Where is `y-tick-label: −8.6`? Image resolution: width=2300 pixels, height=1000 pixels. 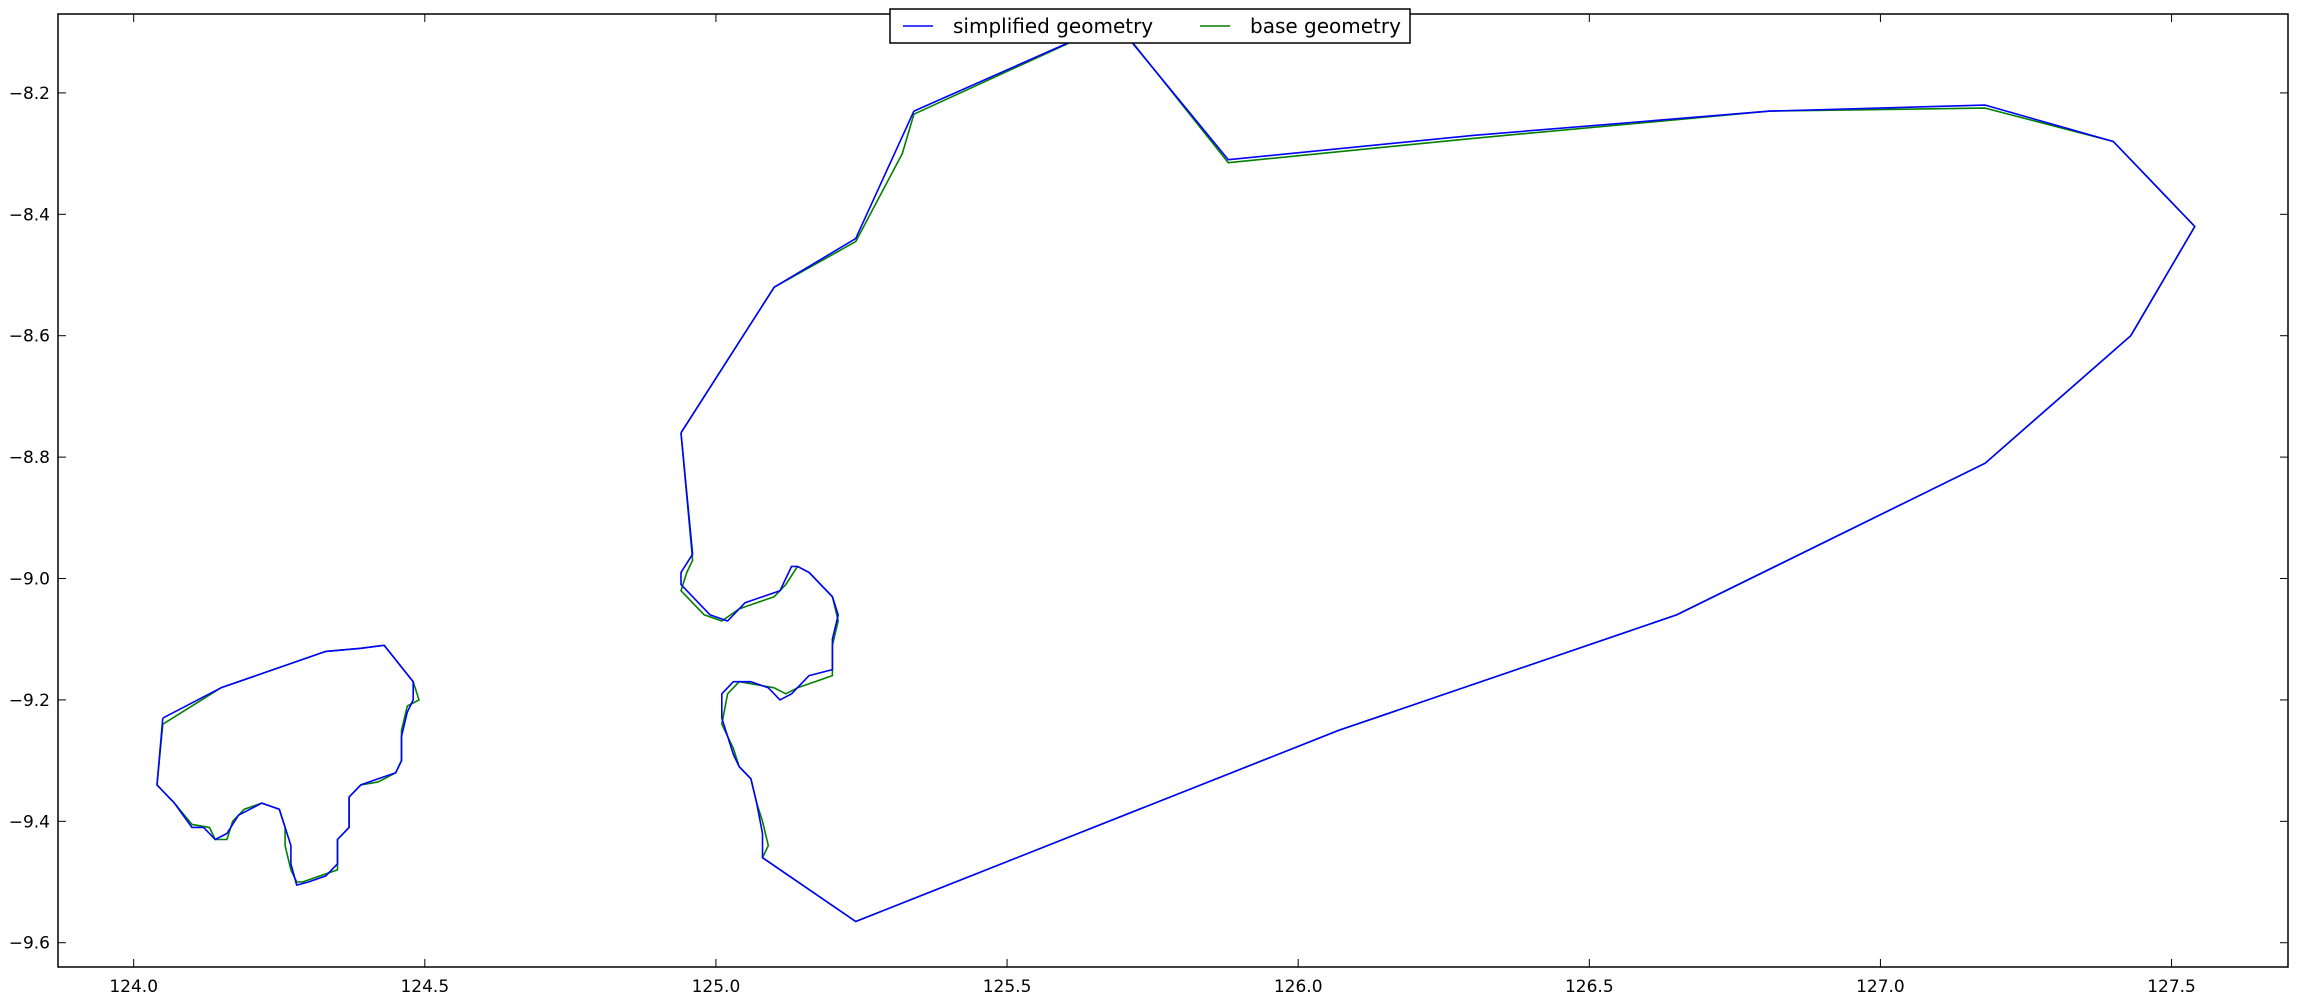 y-tick-label: −8.6 is located at coordinates (29, 337).